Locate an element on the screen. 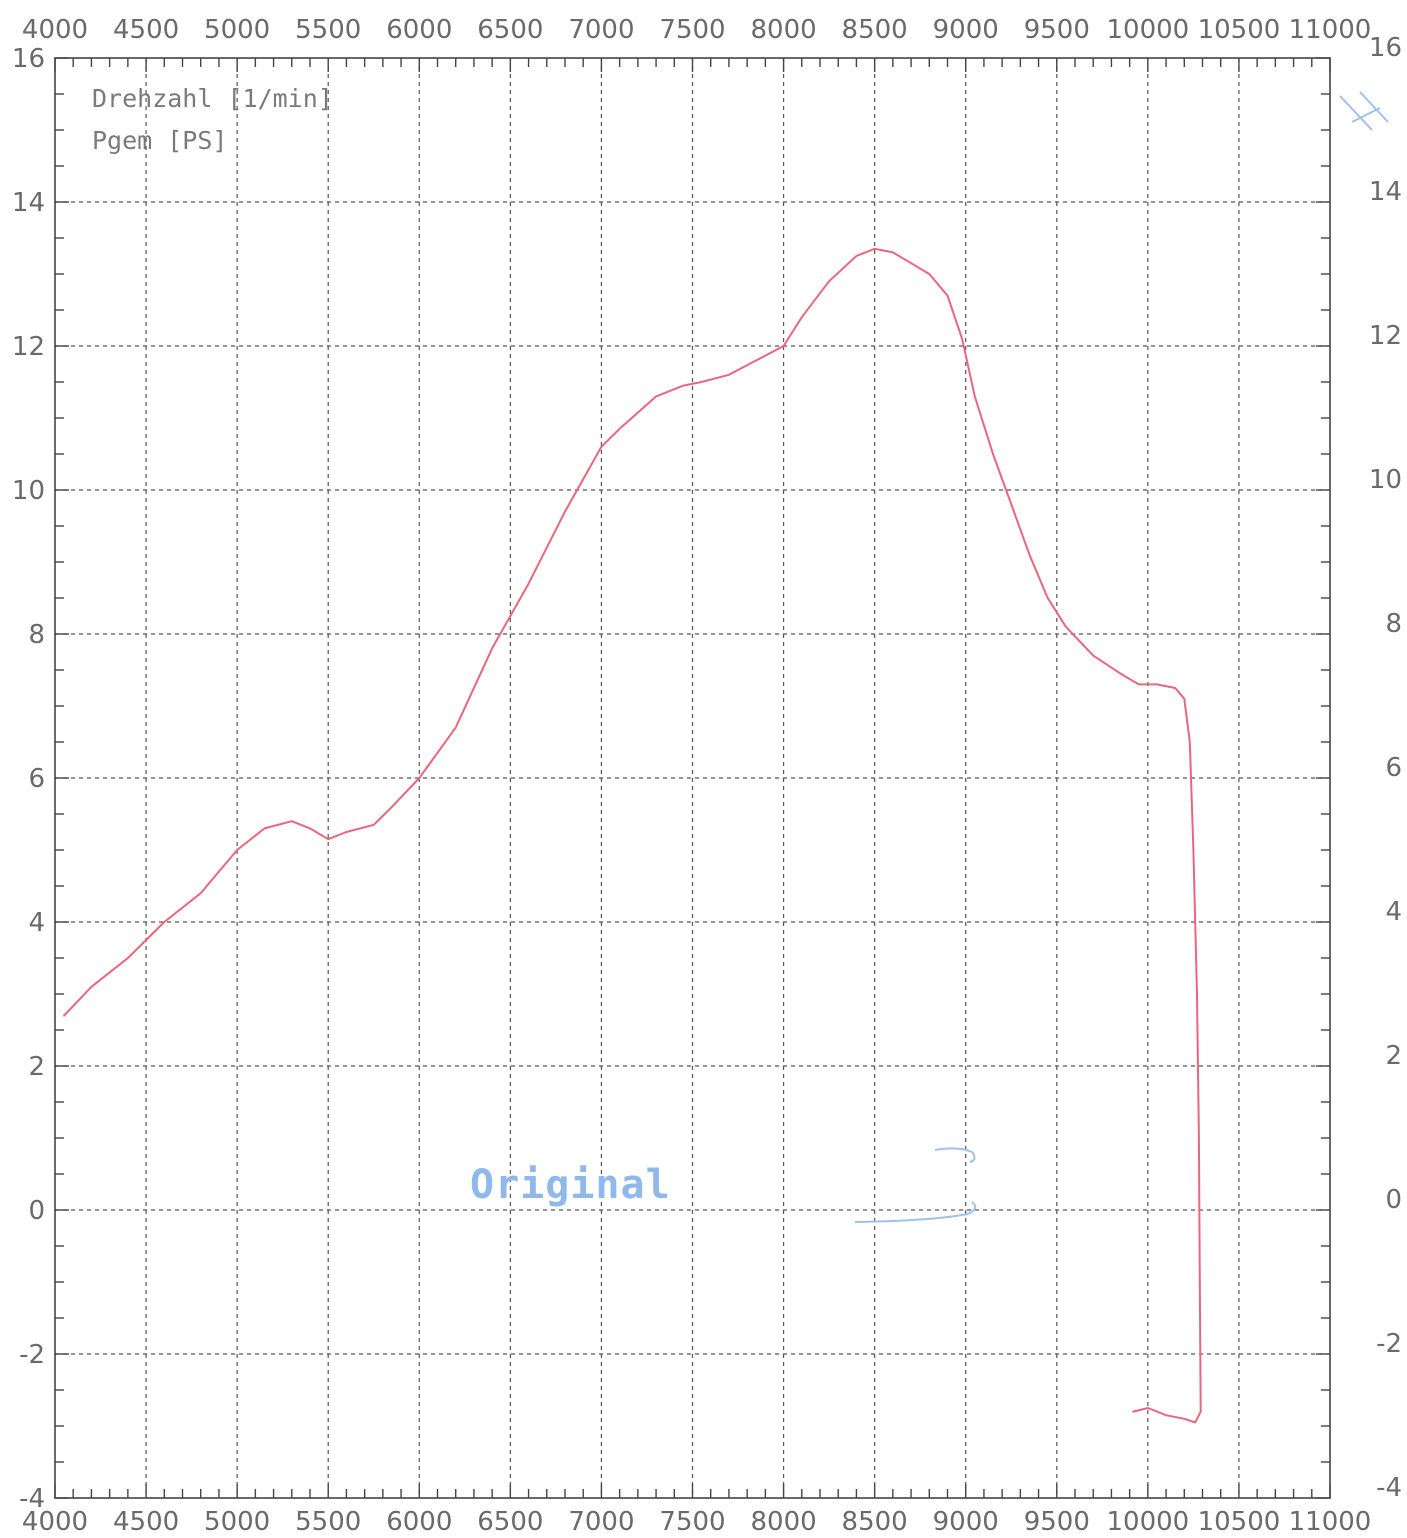  y-tick-label-right: -4 is located at coordinates (1389, 1488).